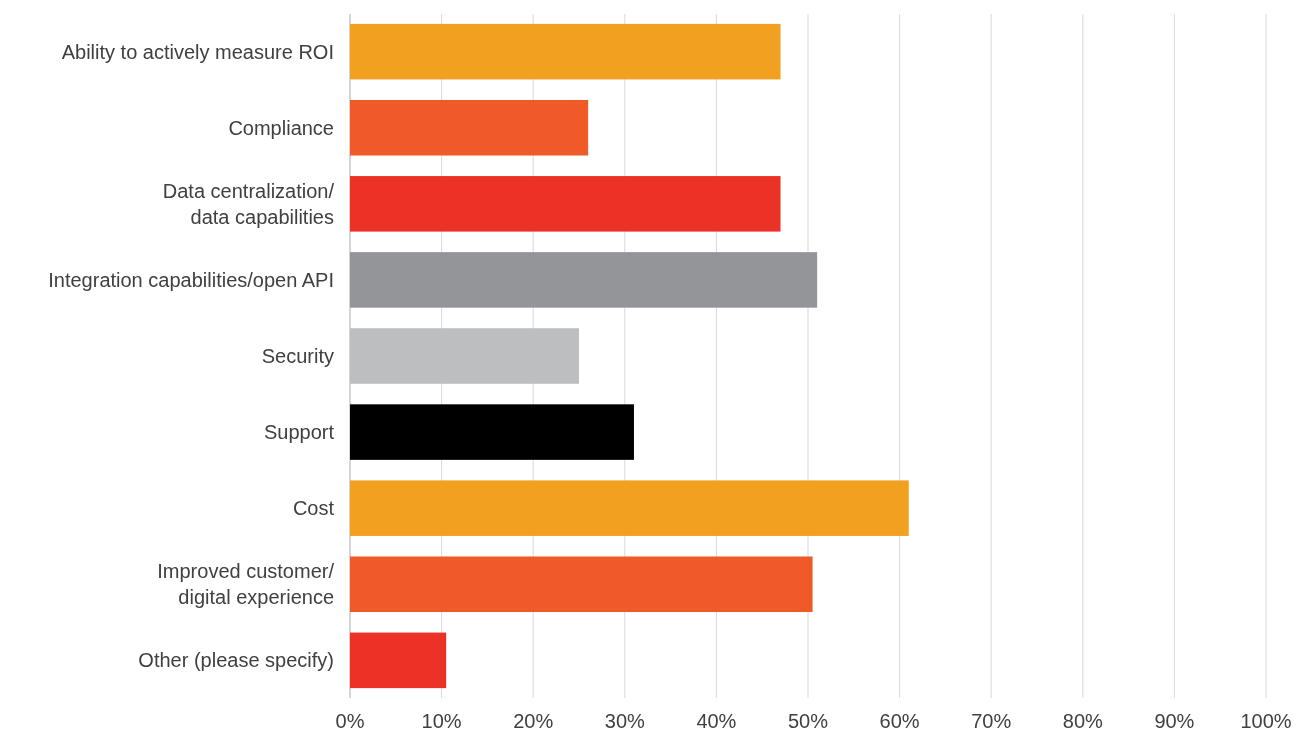  Describe the element at coordinates (899, 721) in the screenshot. I see `x-tick-label: 60%` at that location.